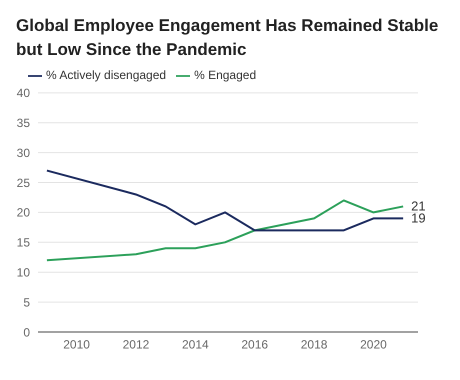 The width and height of the screenshot is (460, 380). I want to click on y-tick-label: 20, so click(23, 213).